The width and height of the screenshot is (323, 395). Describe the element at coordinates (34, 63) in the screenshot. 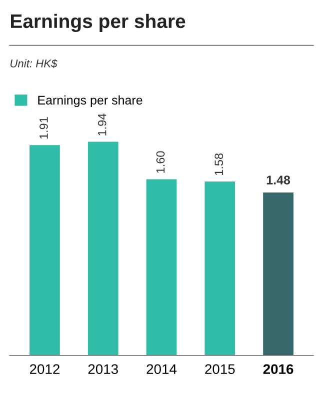

I see `chart-subtitle: Unit: HK$` at that location.